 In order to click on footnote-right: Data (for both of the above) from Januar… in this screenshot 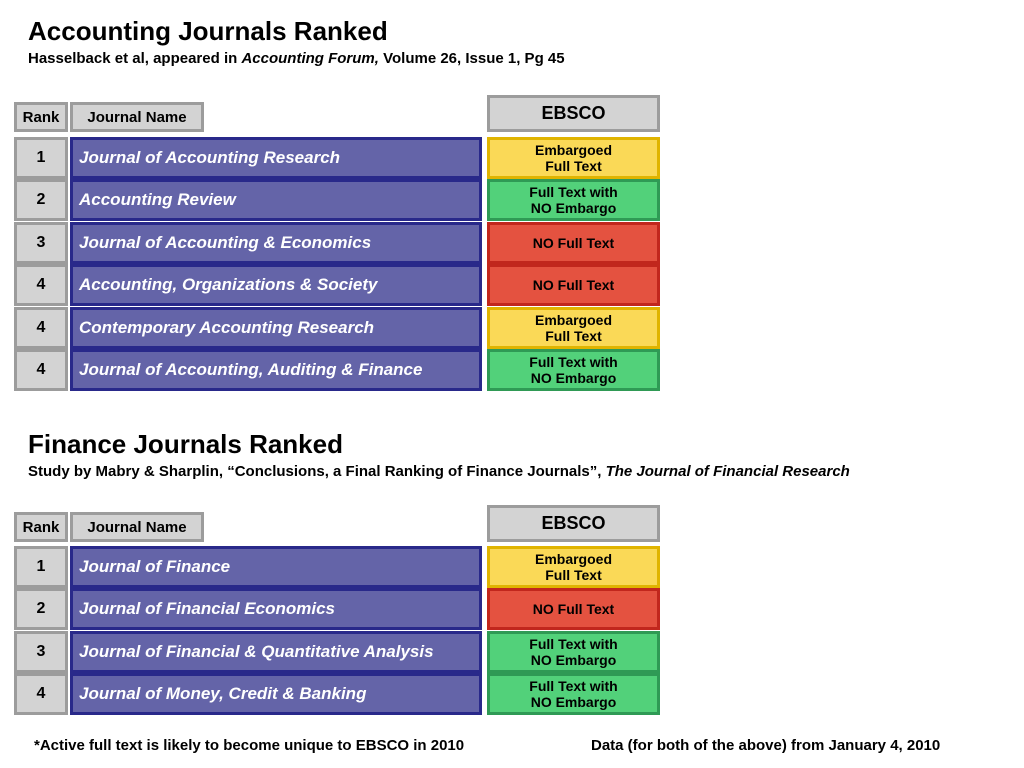, I will do `click(766, 745)`.